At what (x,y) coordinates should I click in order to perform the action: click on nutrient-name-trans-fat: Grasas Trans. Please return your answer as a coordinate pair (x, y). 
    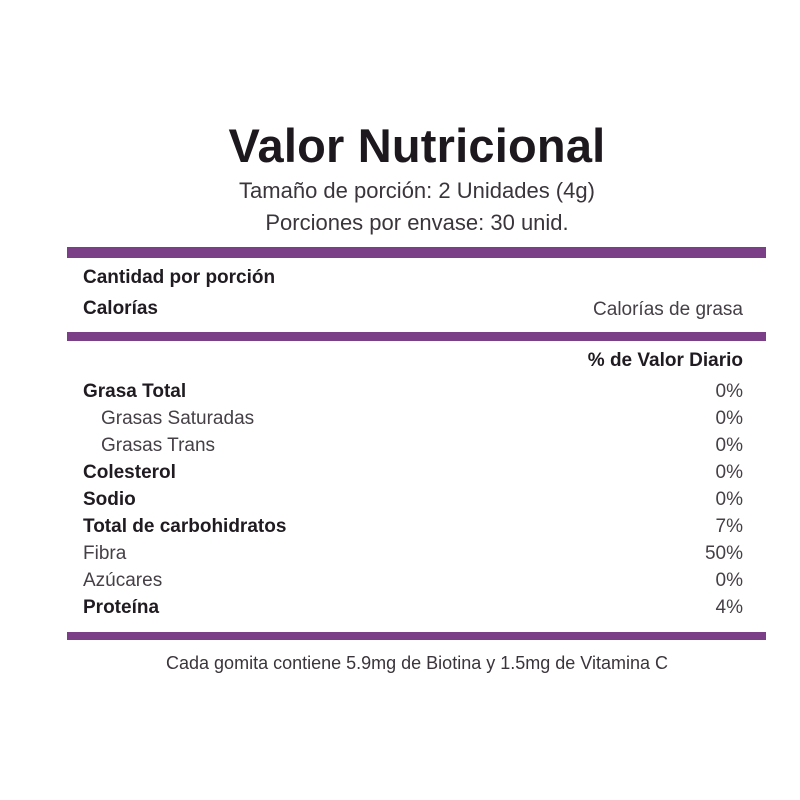
    Looking at the image, I should click on (158, 445).